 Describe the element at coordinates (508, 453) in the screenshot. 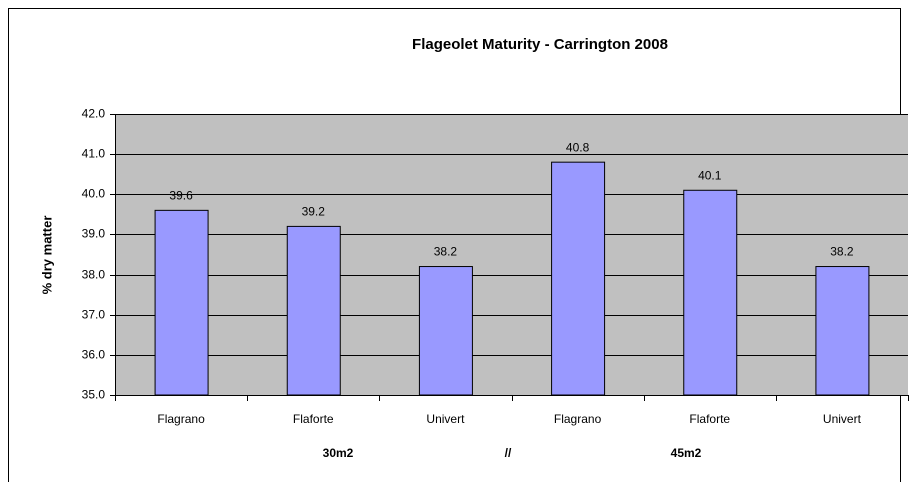

I see `annotation: //` at that location.